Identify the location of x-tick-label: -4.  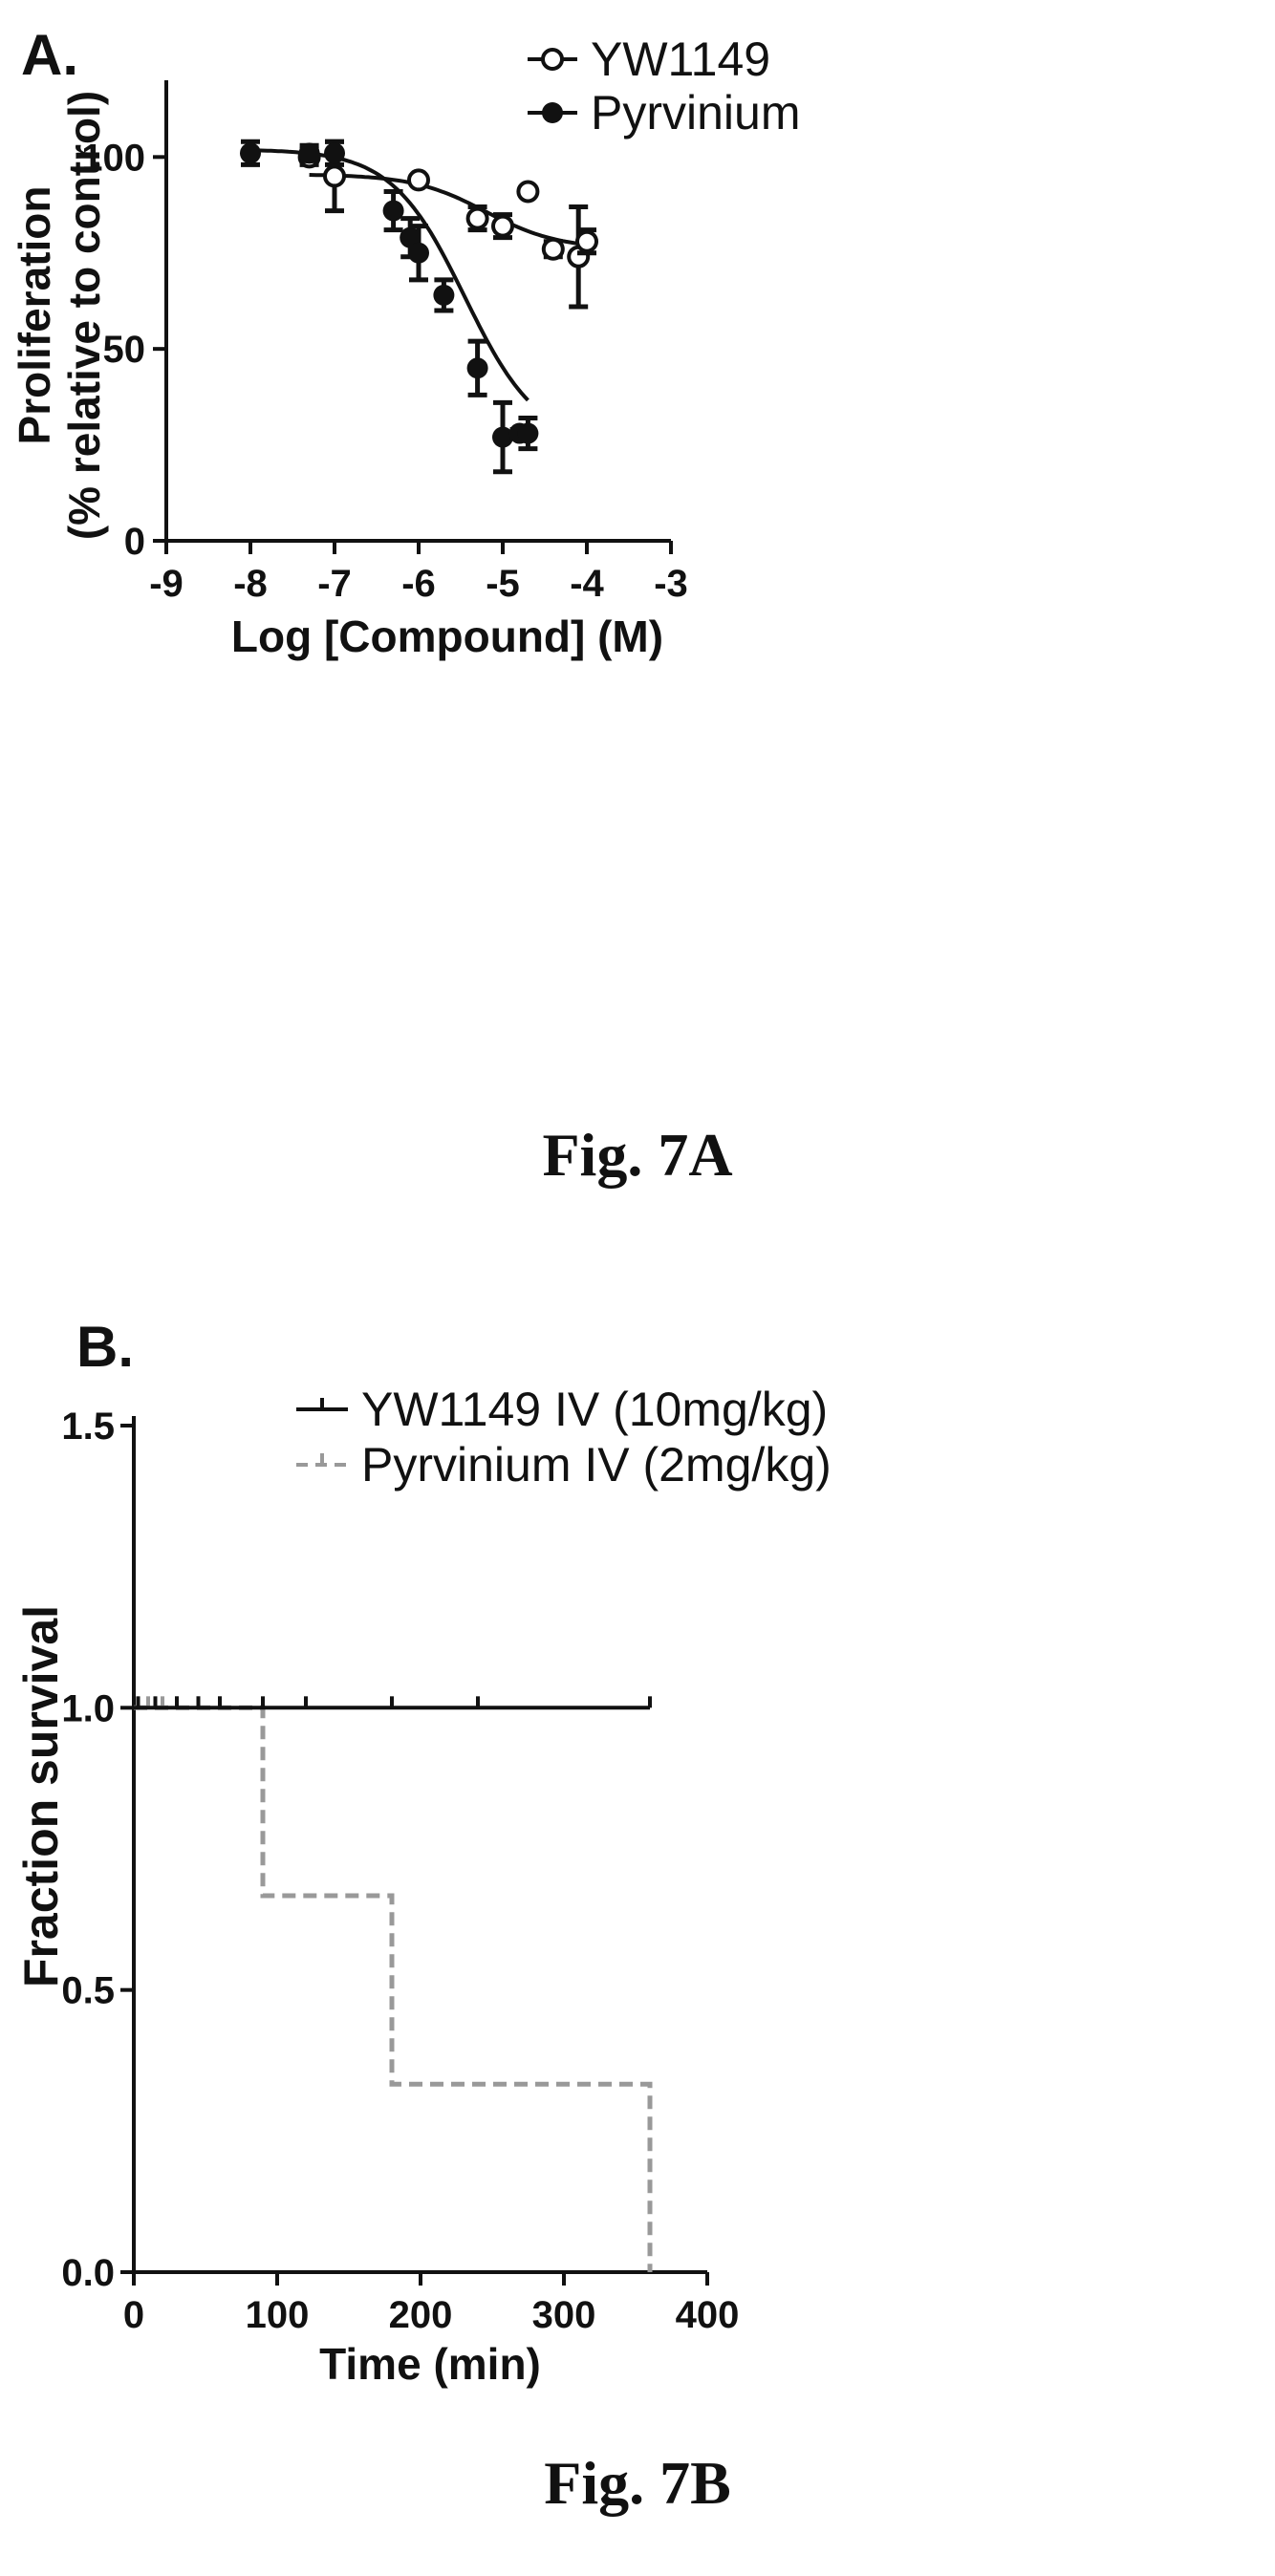
(587, 584).